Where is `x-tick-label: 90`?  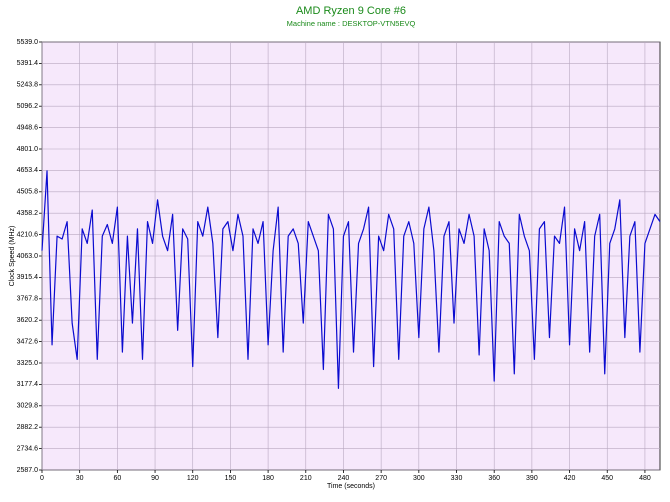 x-tick-label: 90 is located at coordinates (155, 478).